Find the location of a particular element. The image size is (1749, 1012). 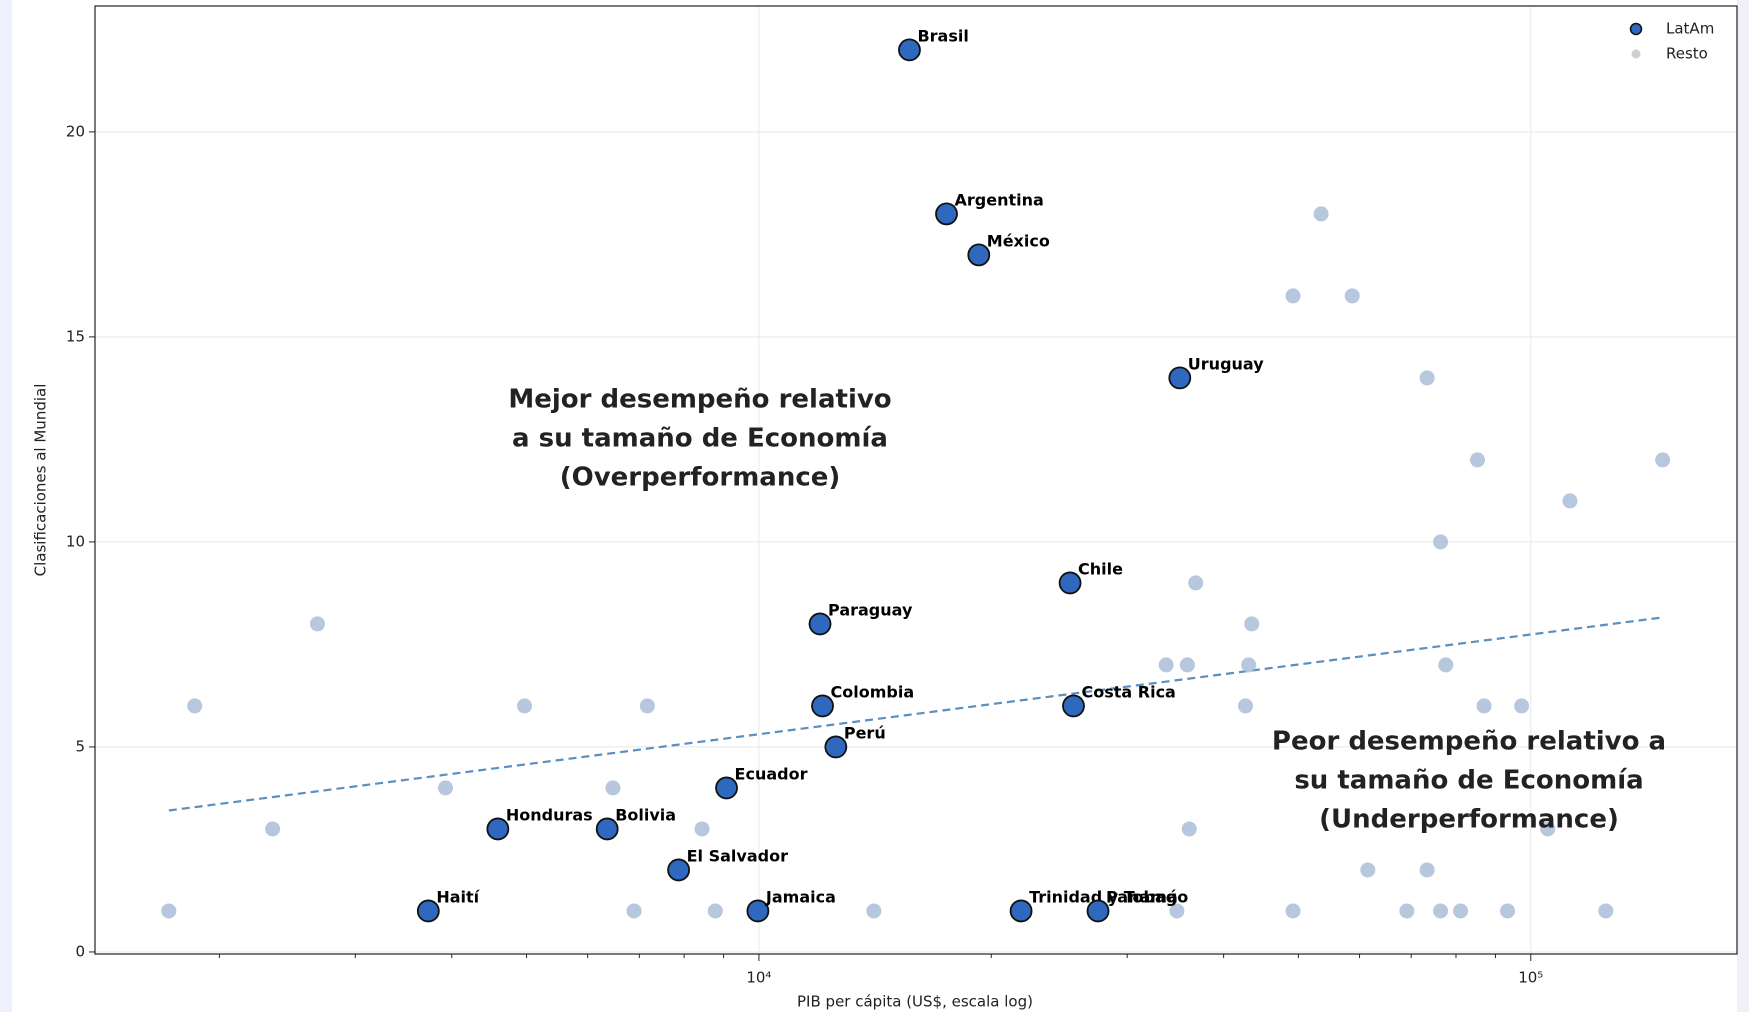

point-label: Argentina is located at coordinates (998, 199).